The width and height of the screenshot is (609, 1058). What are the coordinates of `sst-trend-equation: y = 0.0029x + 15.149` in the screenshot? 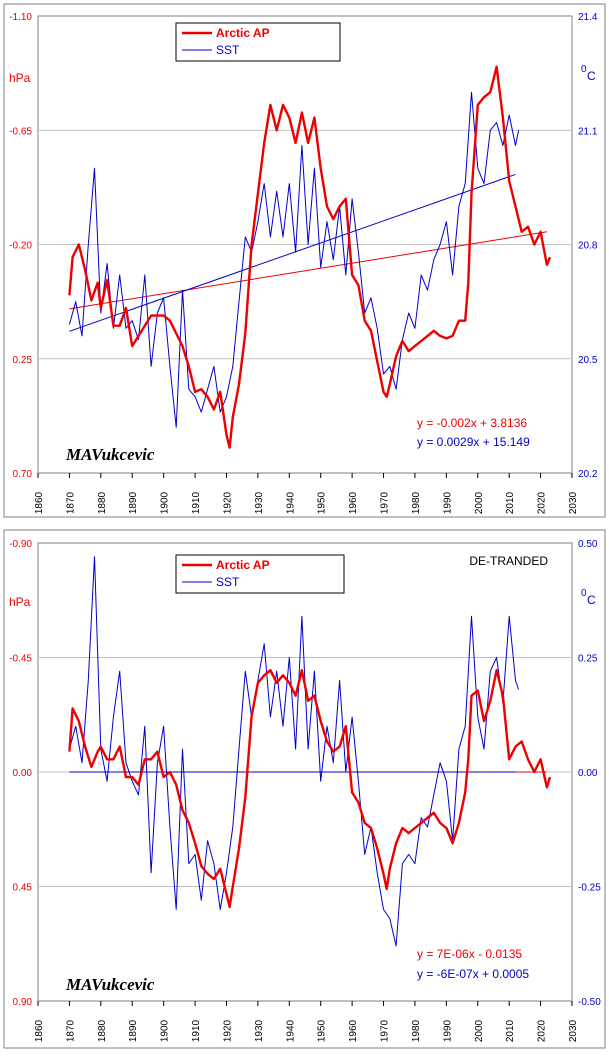 It's located at (473, 442).